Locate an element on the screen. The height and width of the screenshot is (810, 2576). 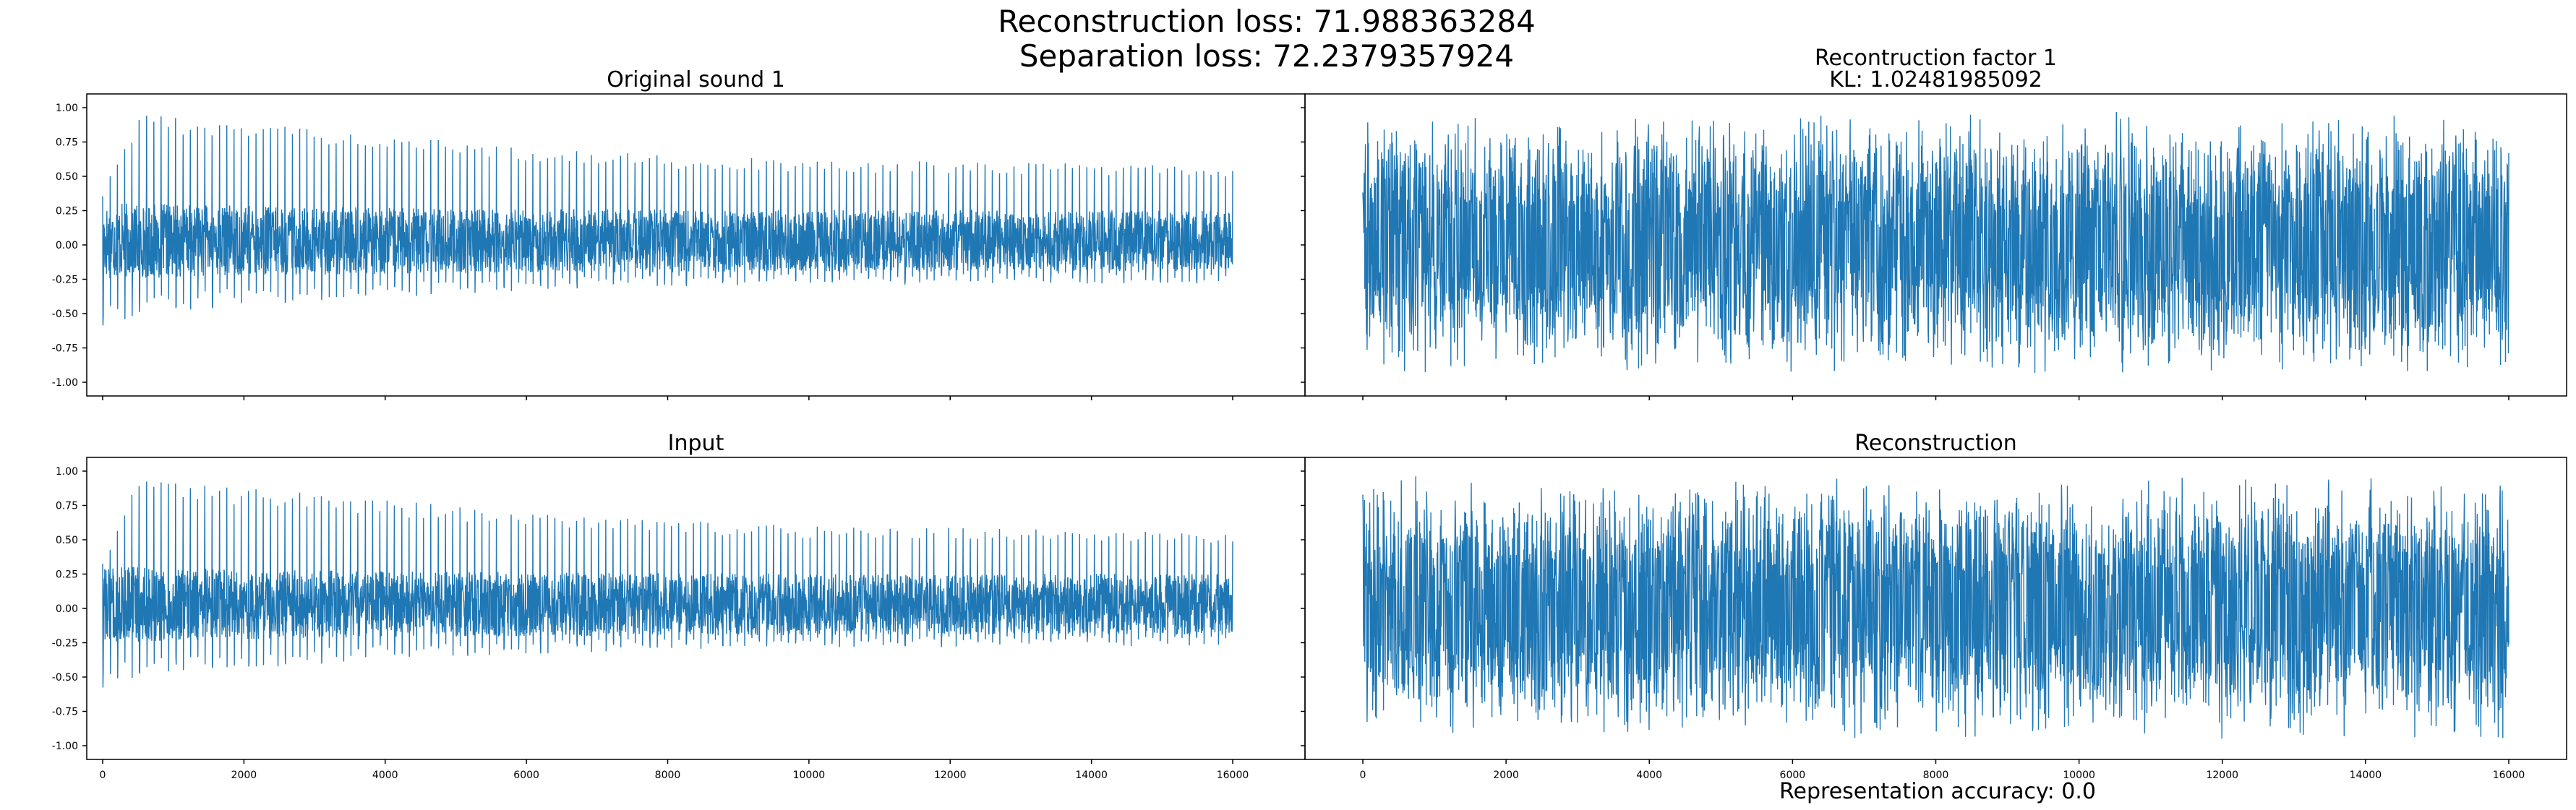
suptitle-reconstruction-loss: Reconstruction loss: 71.988363284 is located at coordinates (1267, 21).